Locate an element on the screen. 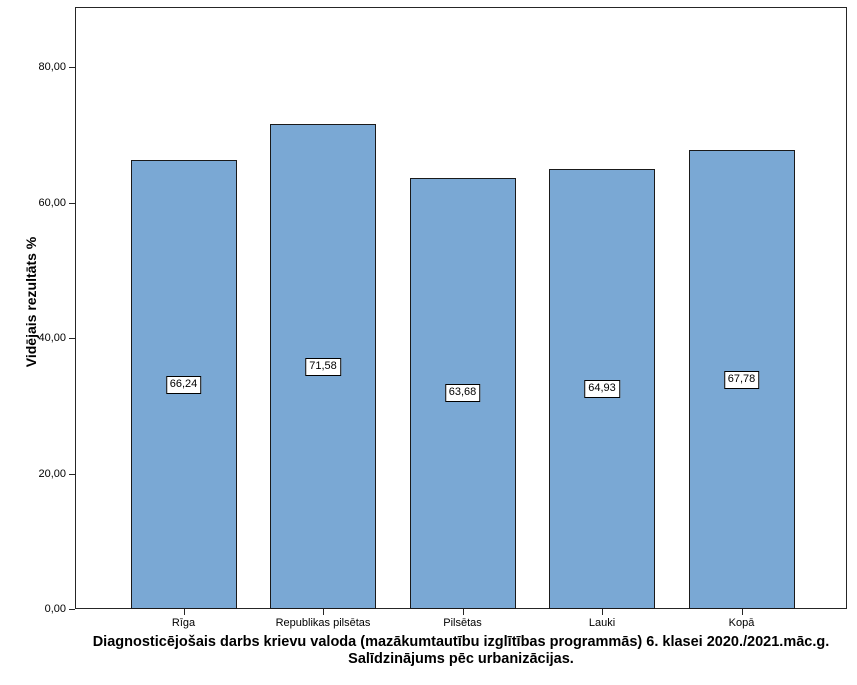 The width and height of the screenshot is (857, 685). bar-value-label: 67,78 is located at coordinates (741, 379).